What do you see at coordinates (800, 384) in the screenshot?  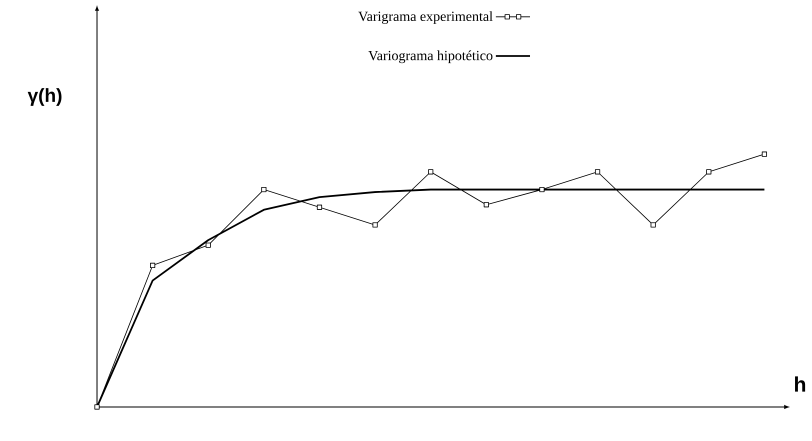 I see `x-axis-title: h` at bounding box center [800, 384].